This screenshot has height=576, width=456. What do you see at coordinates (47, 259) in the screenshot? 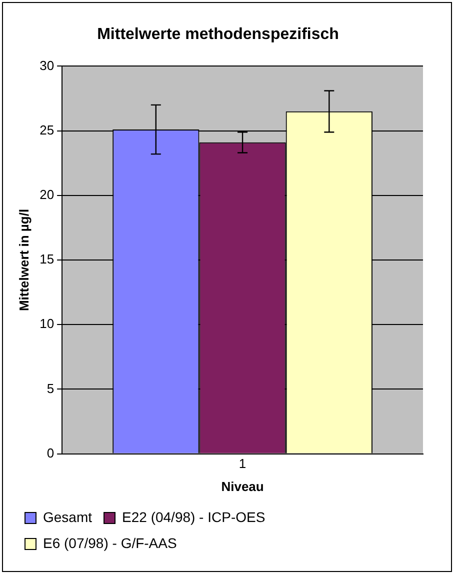
I see `y-tick-label: 15` at bounding box center [47, 259].